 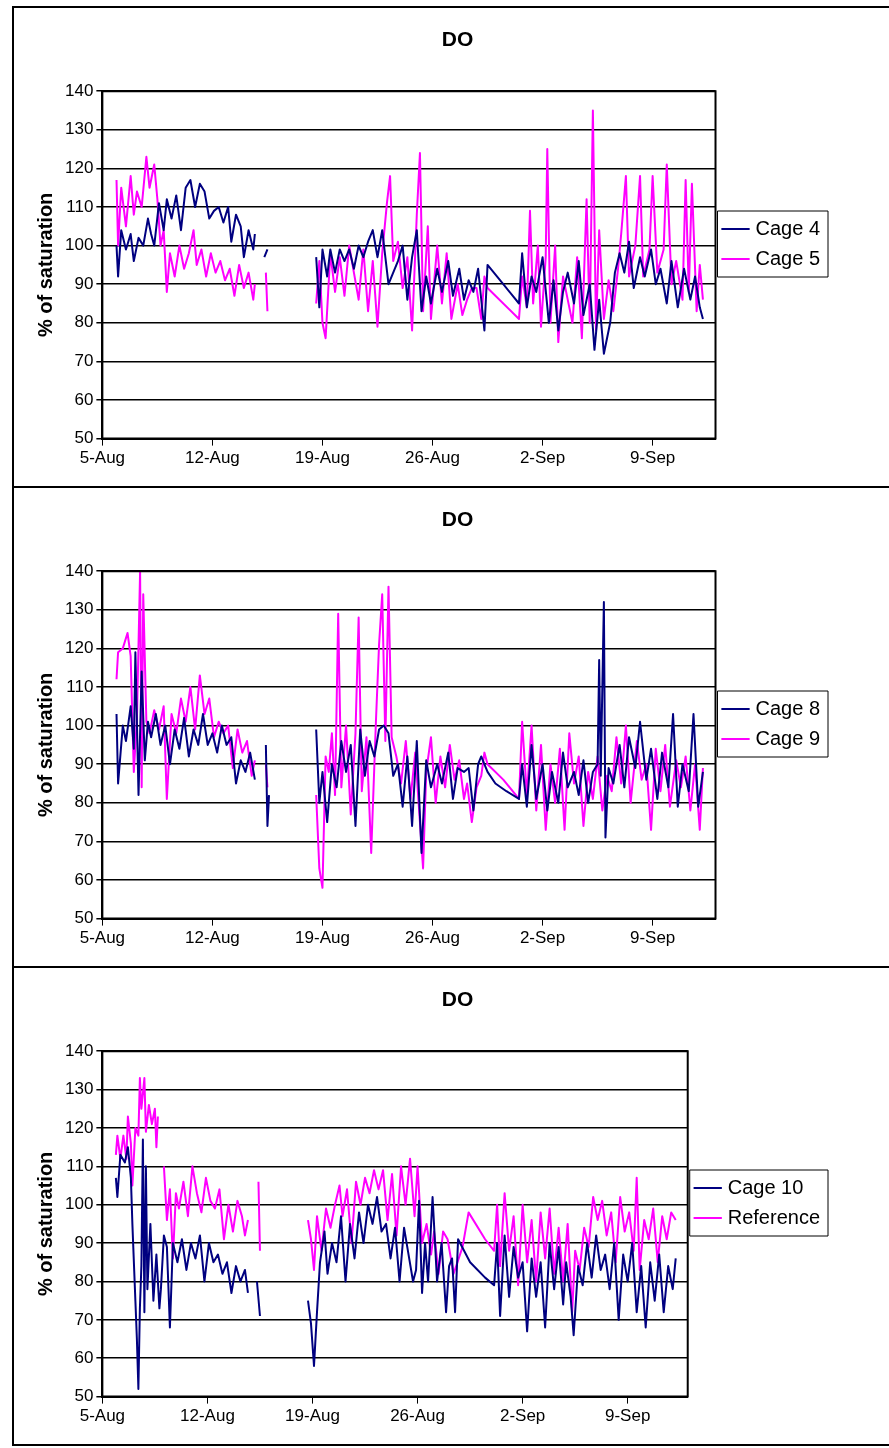 I want to click on legend-label: Cage 8, so click(x=788, y=707).